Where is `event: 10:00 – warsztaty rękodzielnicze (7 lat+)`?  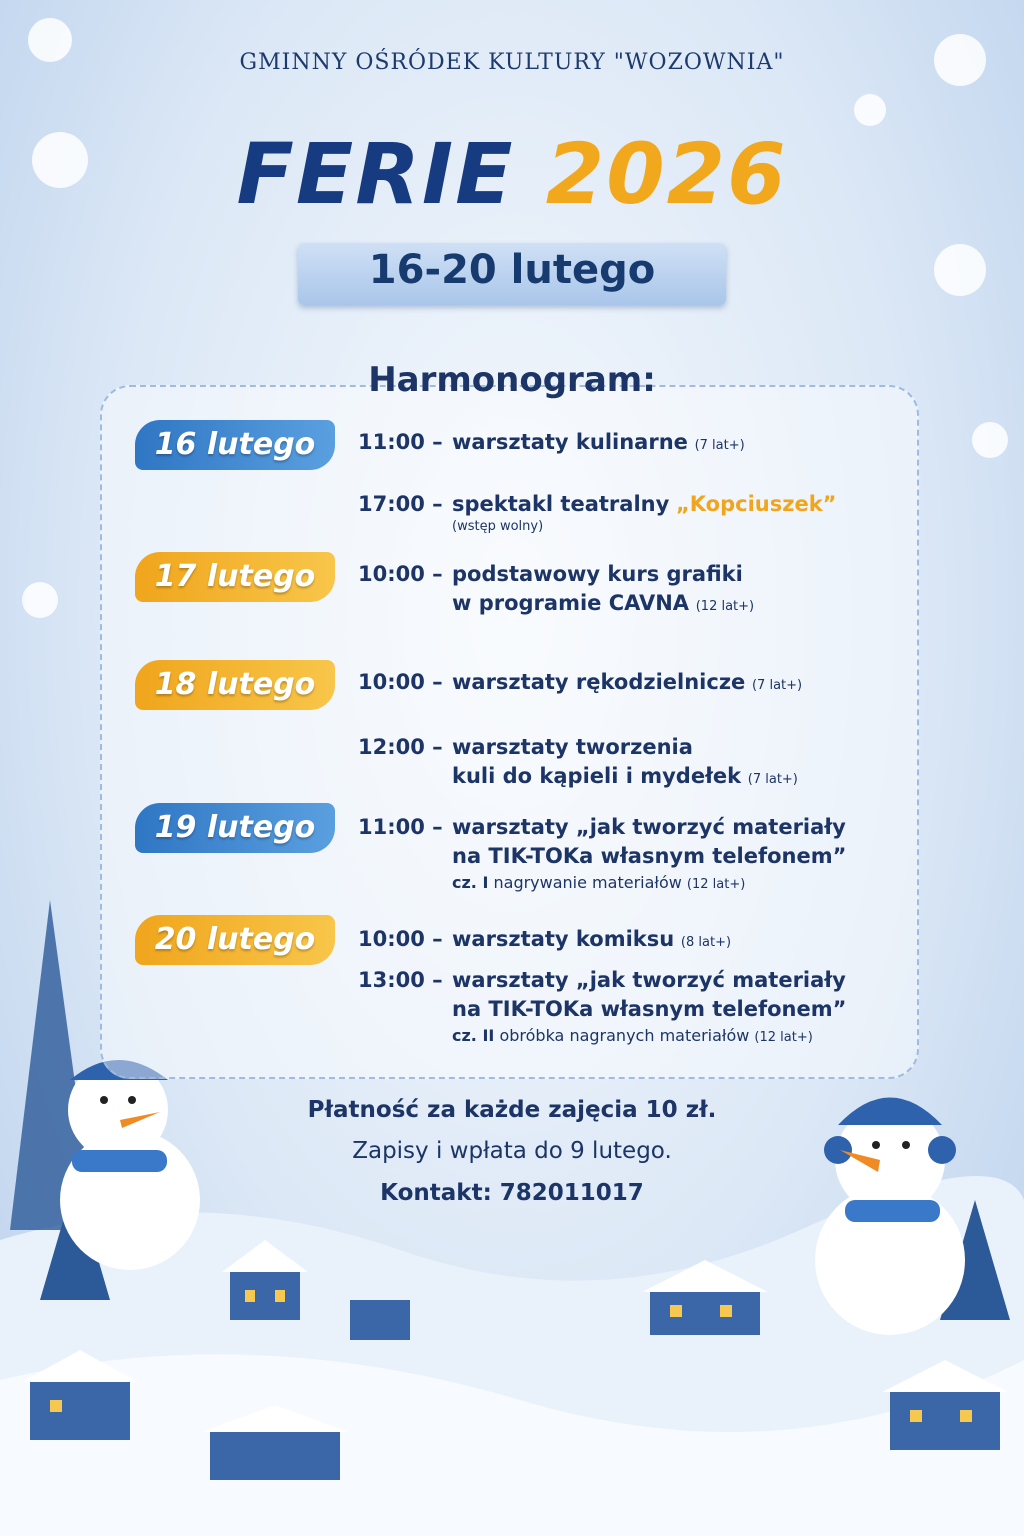
event: 10:00 – warsztaty rękodzielnicze (7 lat+) is located at coordinates (580, 684).